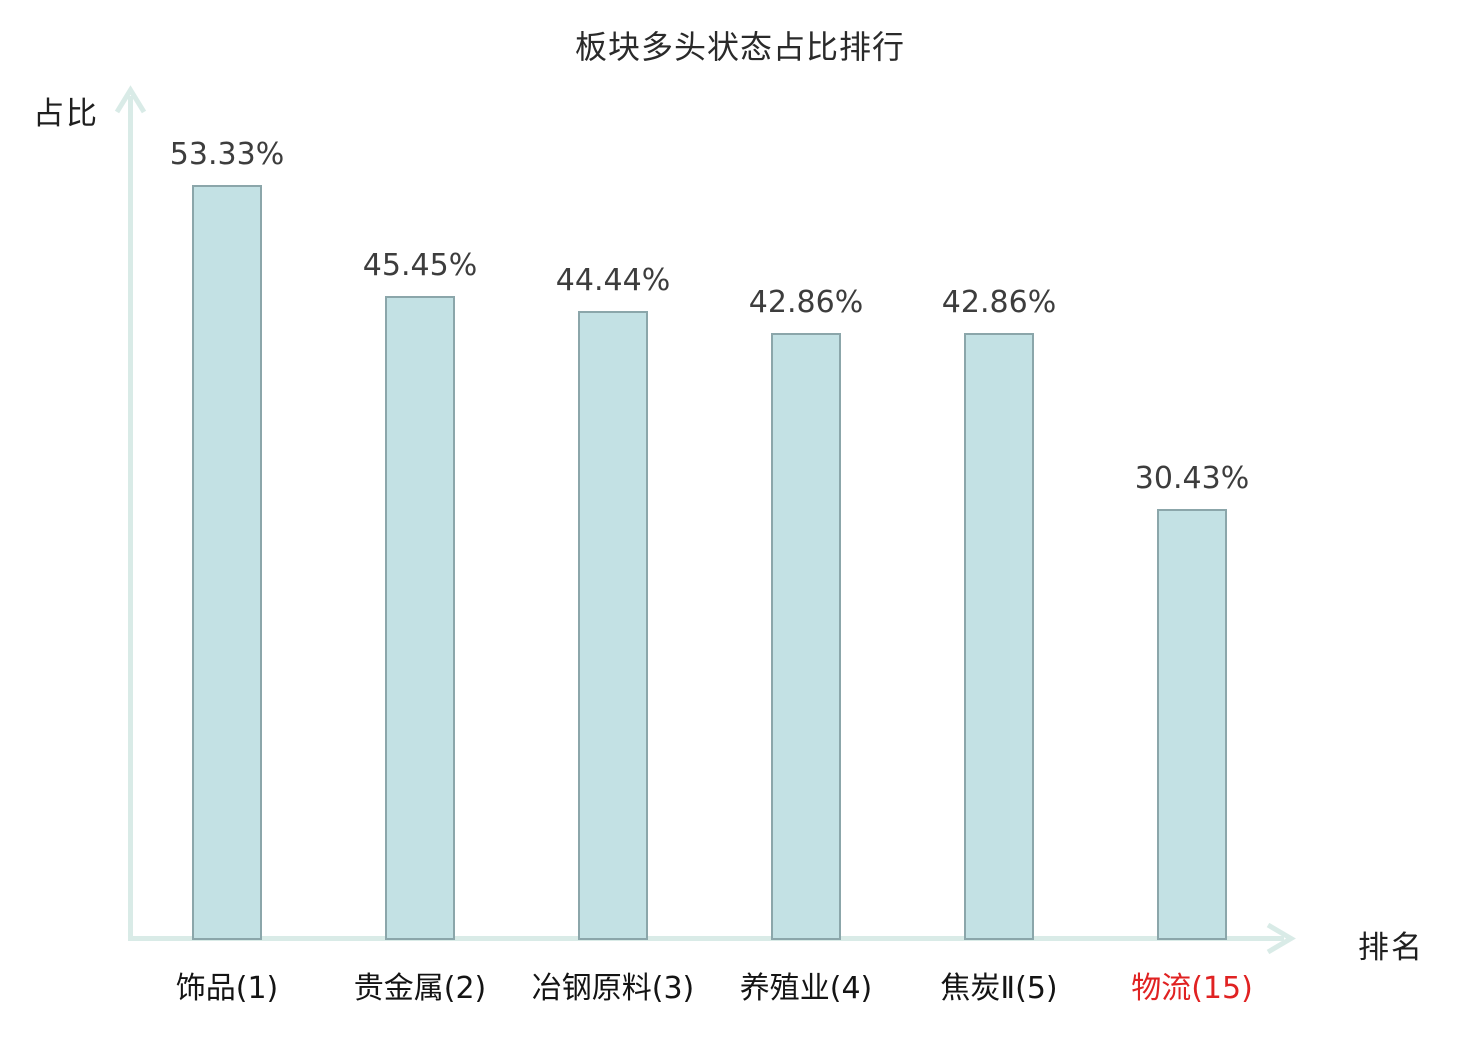 The width and height of the screenshot is (1480, 1040). What do you see at coordinates (420, 988) in the screenshot?
I see `bar-category-label: 贵金属(2)` at bounding box center [420, 988].